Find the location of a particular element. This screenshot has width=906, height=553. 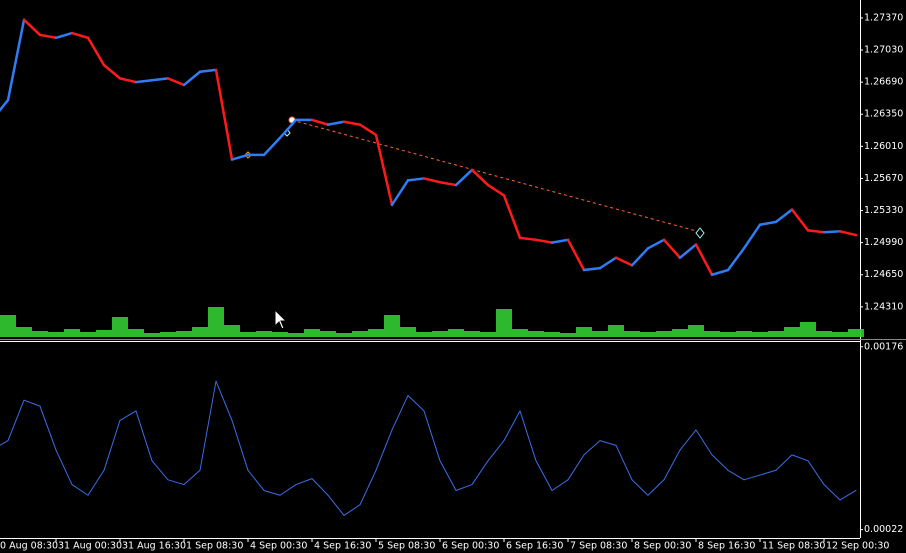

y-tick-label: 0.00176 is located at coordinates (883, 346).